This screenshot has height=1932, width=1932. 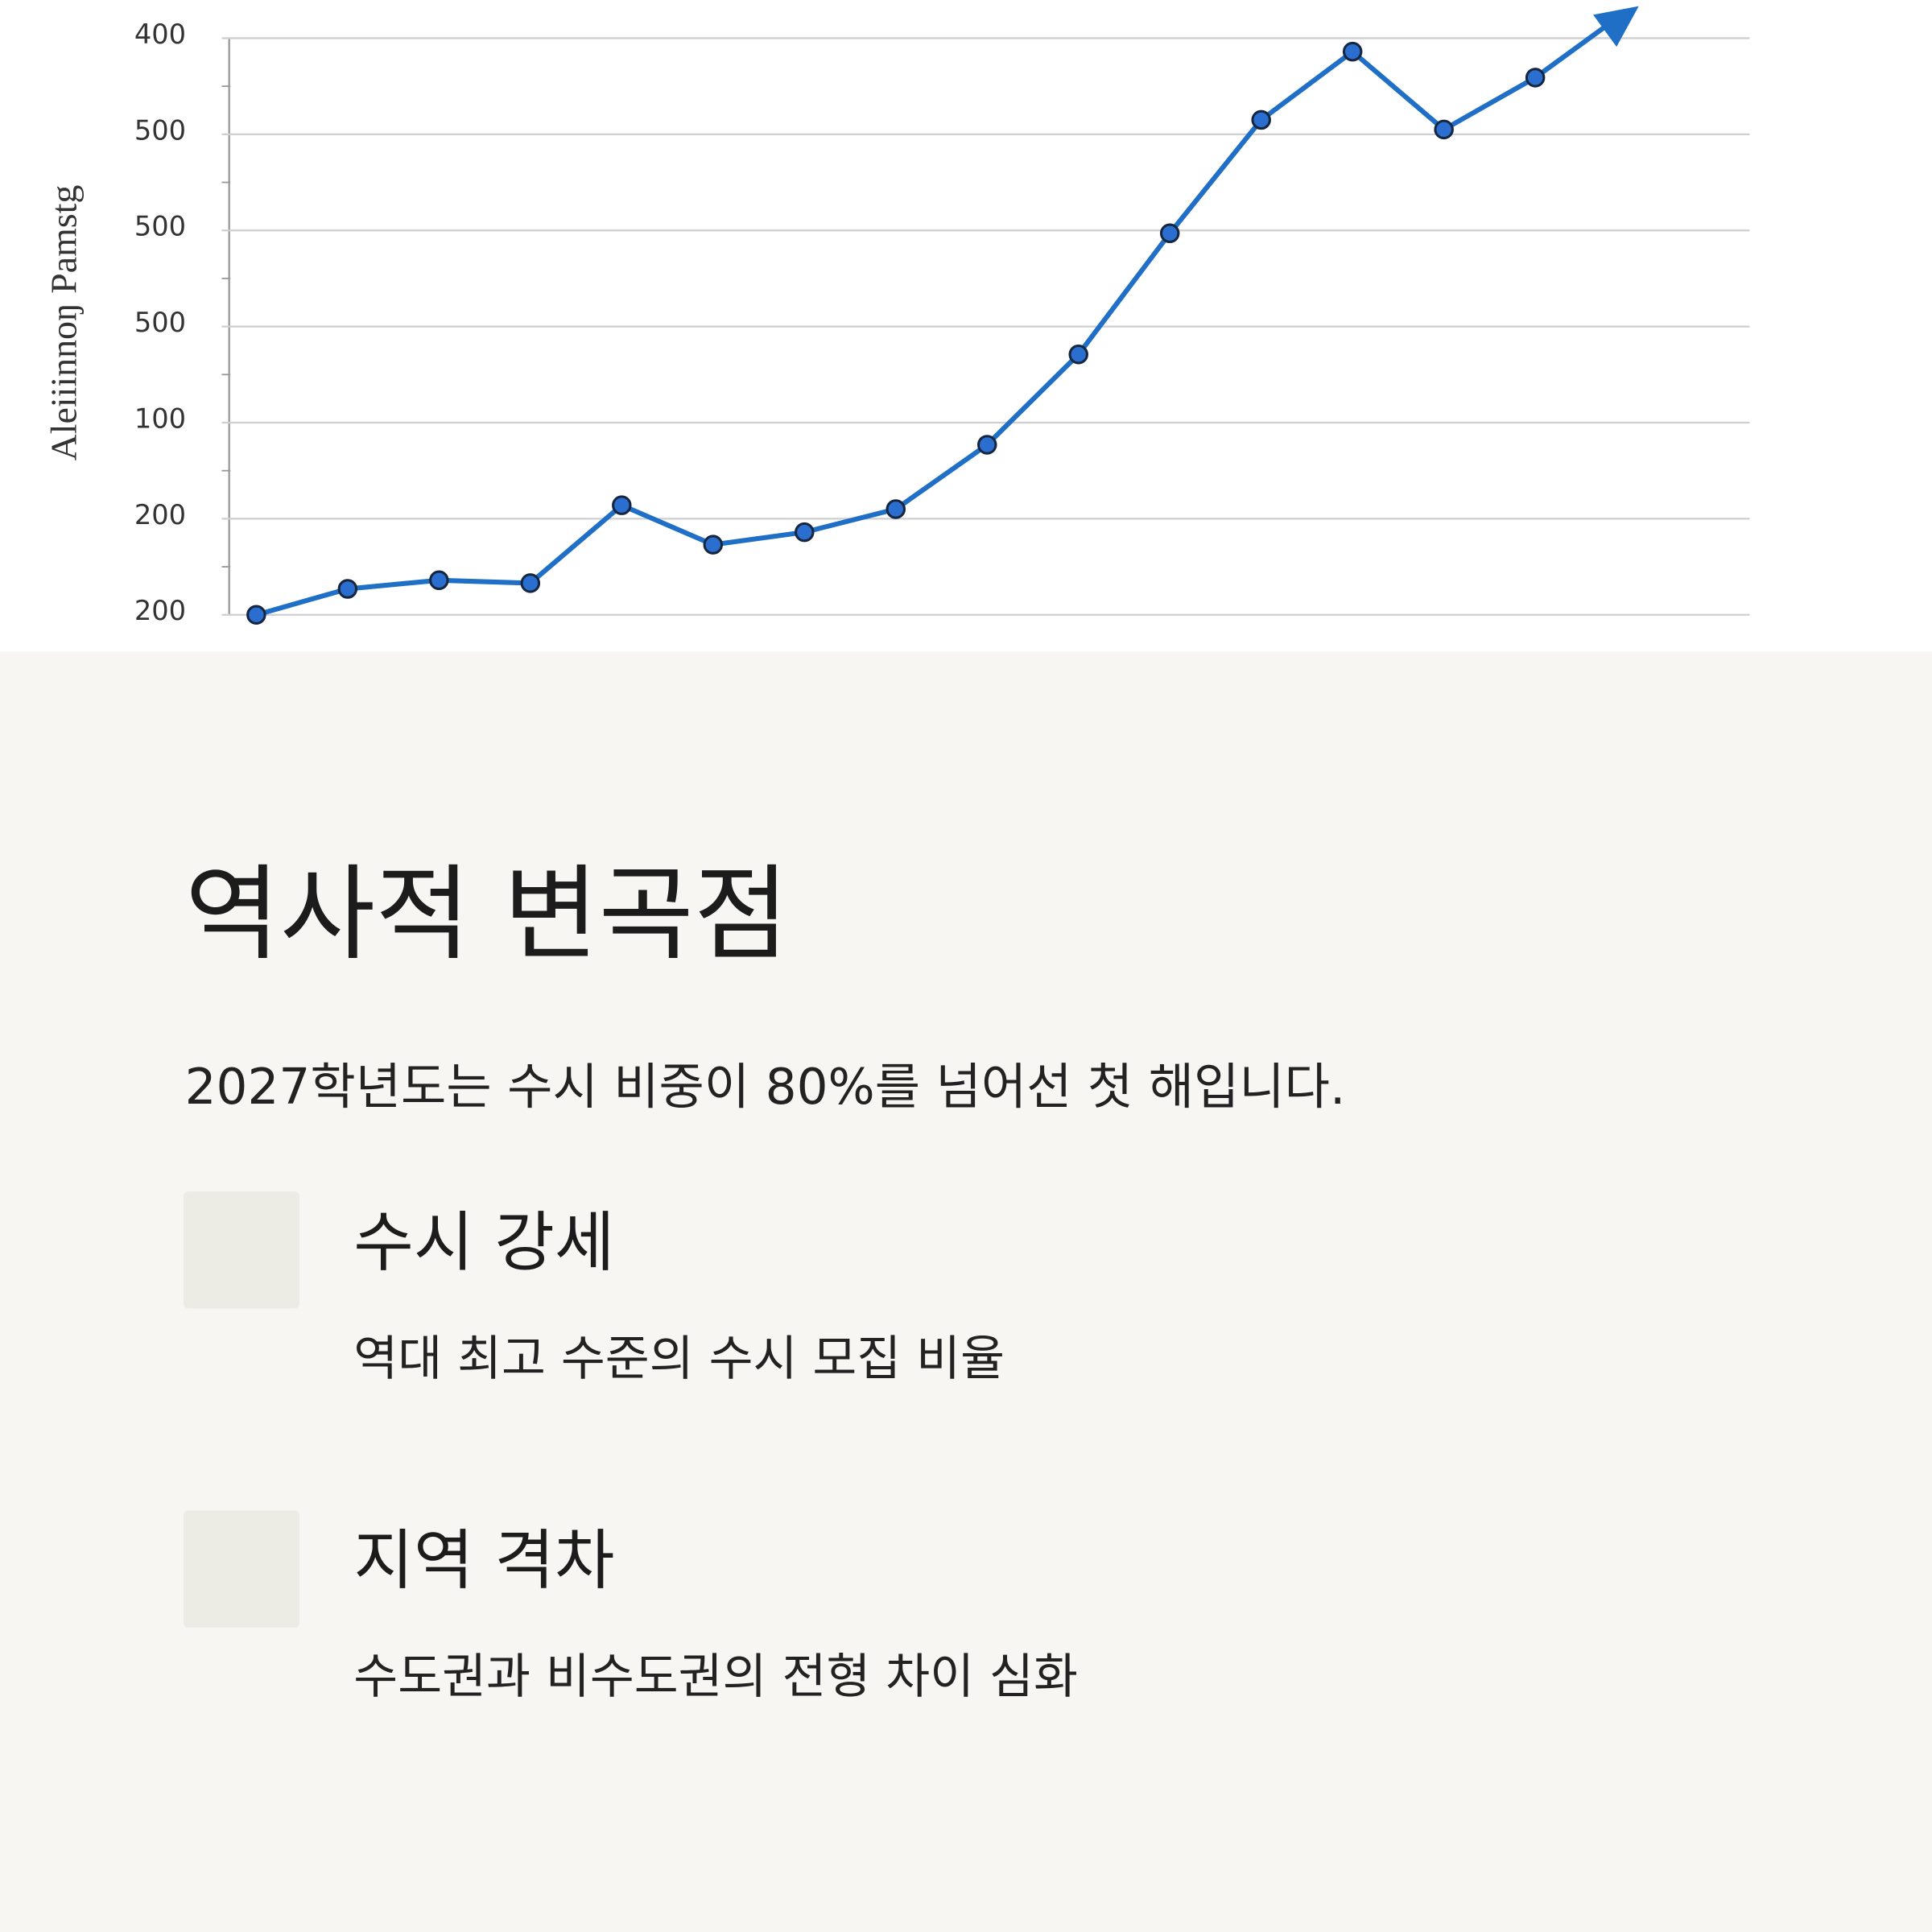 What do you see at coordinates (679, 1359) in the screenshot?
I see `item-description: 역대 최고 수준의 수시 모집 비율` at bounding box center [679, 1359].